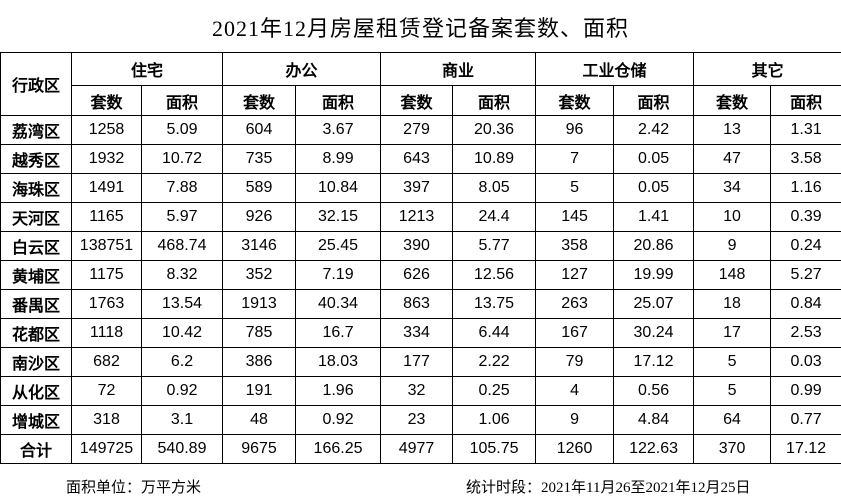 The image size is (841, 502). I want to click on value-cell: 735, so click(259, 159).